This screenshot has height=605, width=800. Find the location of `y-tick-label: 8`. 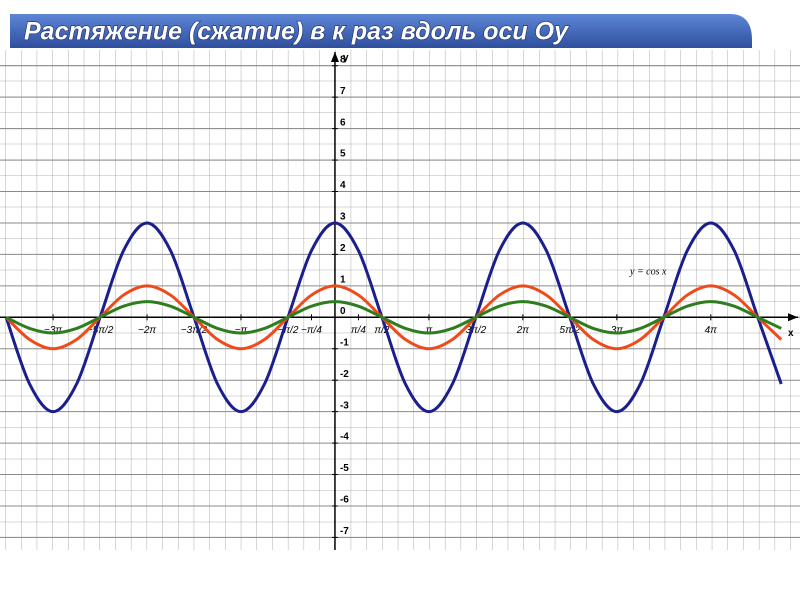

y-tick-label: 8 is located at coordinates (343, 59).